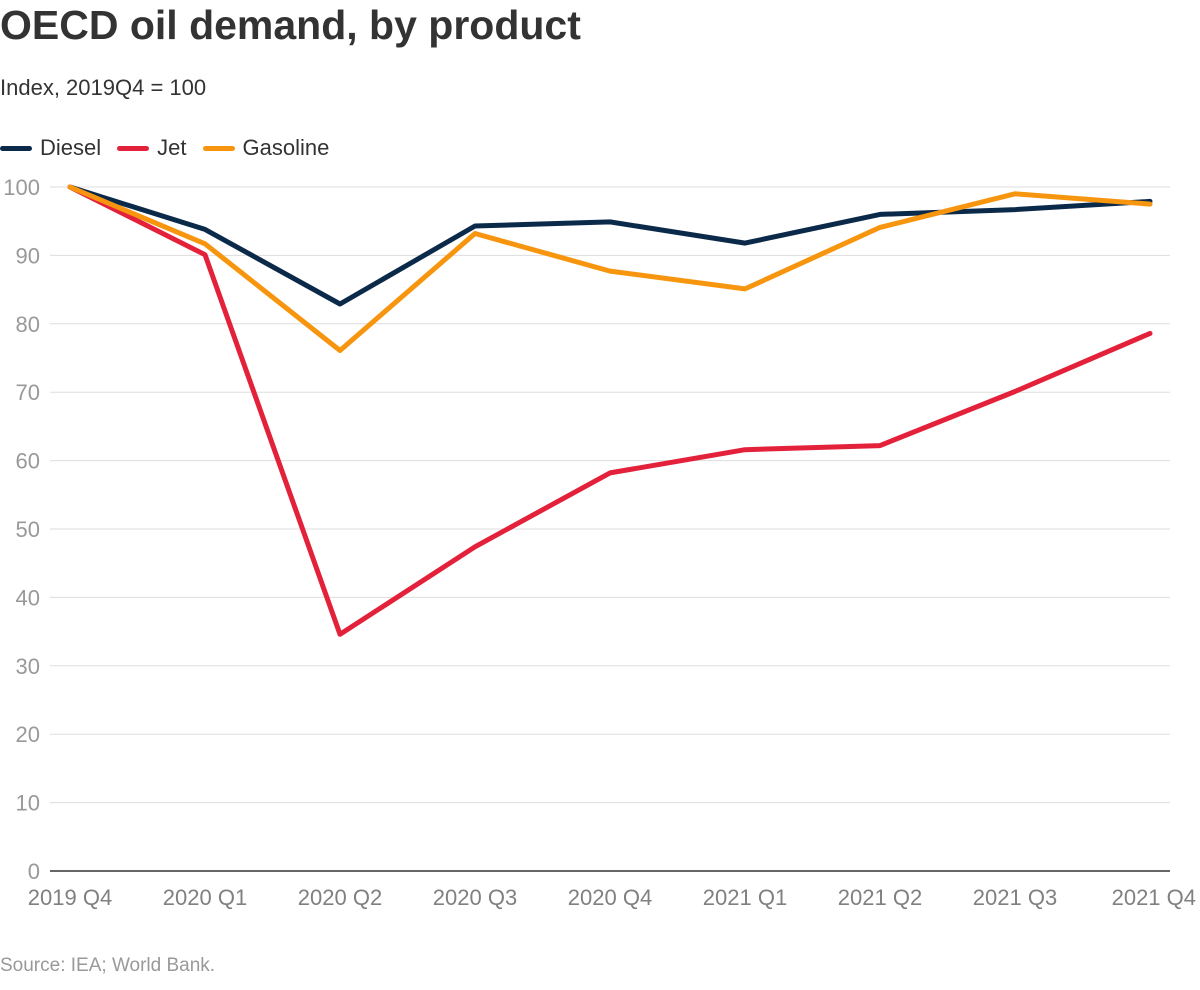 This screenshot has width=1200, height=990. I want to click on x-tick-label: 2020 Q2, so click(340, 897).